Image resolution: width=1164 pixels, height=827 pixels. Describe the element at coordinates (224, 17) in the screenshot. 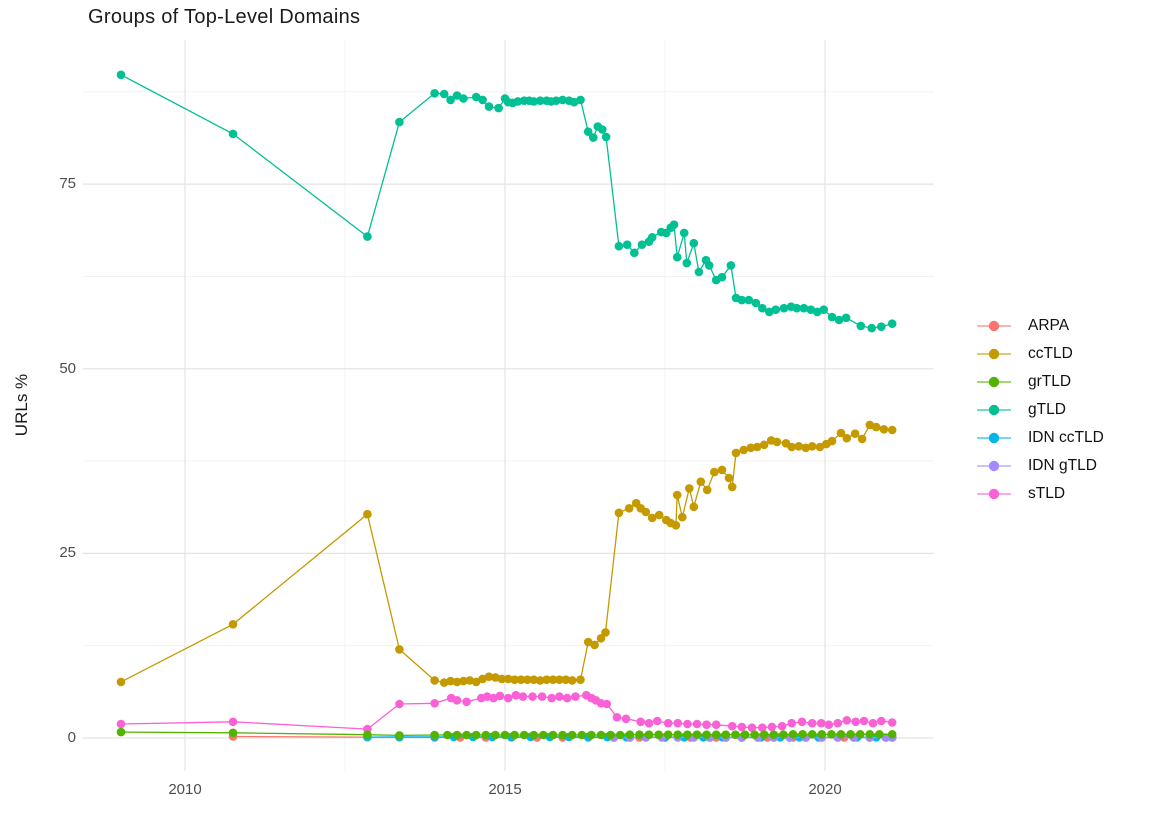

I see `chart-title: Groups of Top-Level Domains` at that location.